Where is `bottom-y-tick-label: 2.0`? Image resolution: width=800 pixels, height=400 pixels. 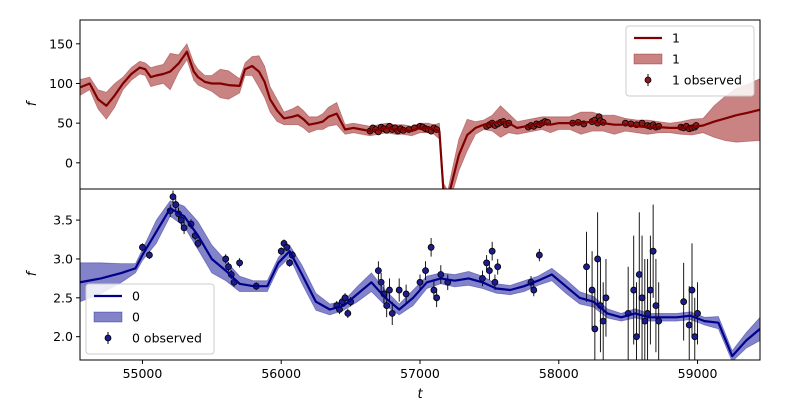
bottom-y-tick-label: 2.0 is located at coordinates (63, 336).